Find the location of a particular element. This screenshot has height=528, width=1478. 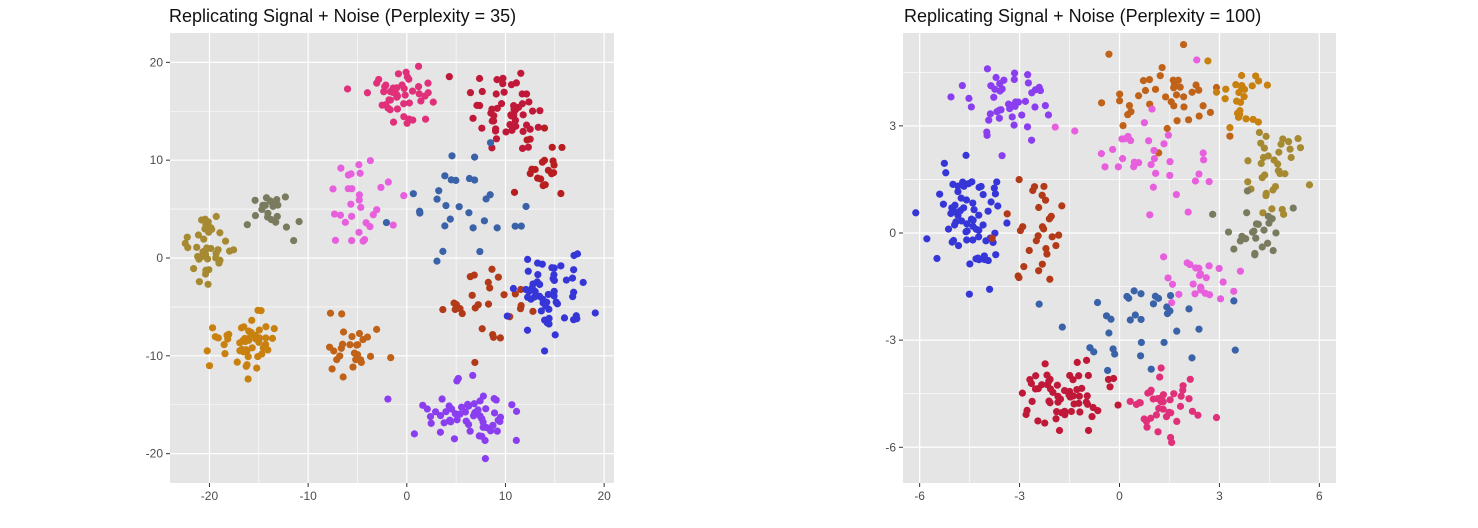

y-tick-label: -10 is located at coordinates (155, 356).